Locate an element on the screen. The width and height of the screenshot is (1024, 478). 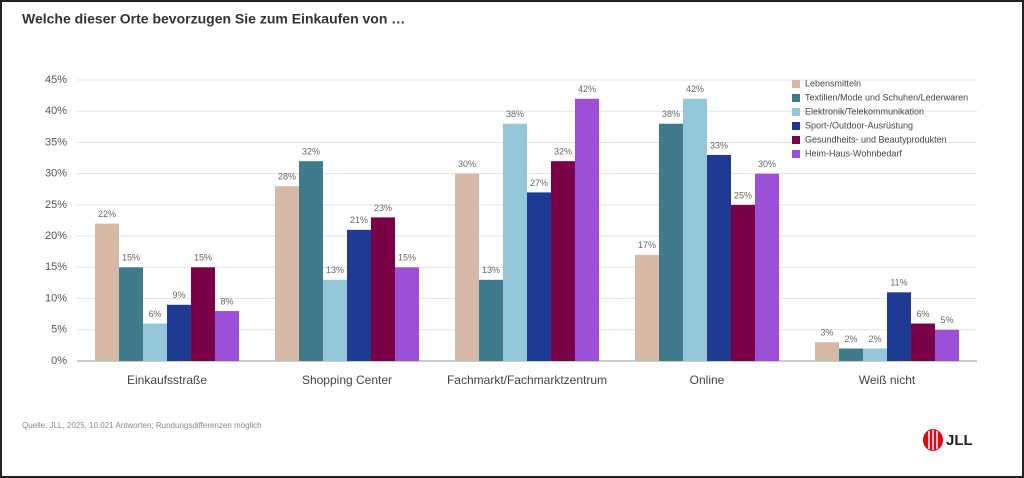
data-label: 23% is located at coordinates (383, 208).